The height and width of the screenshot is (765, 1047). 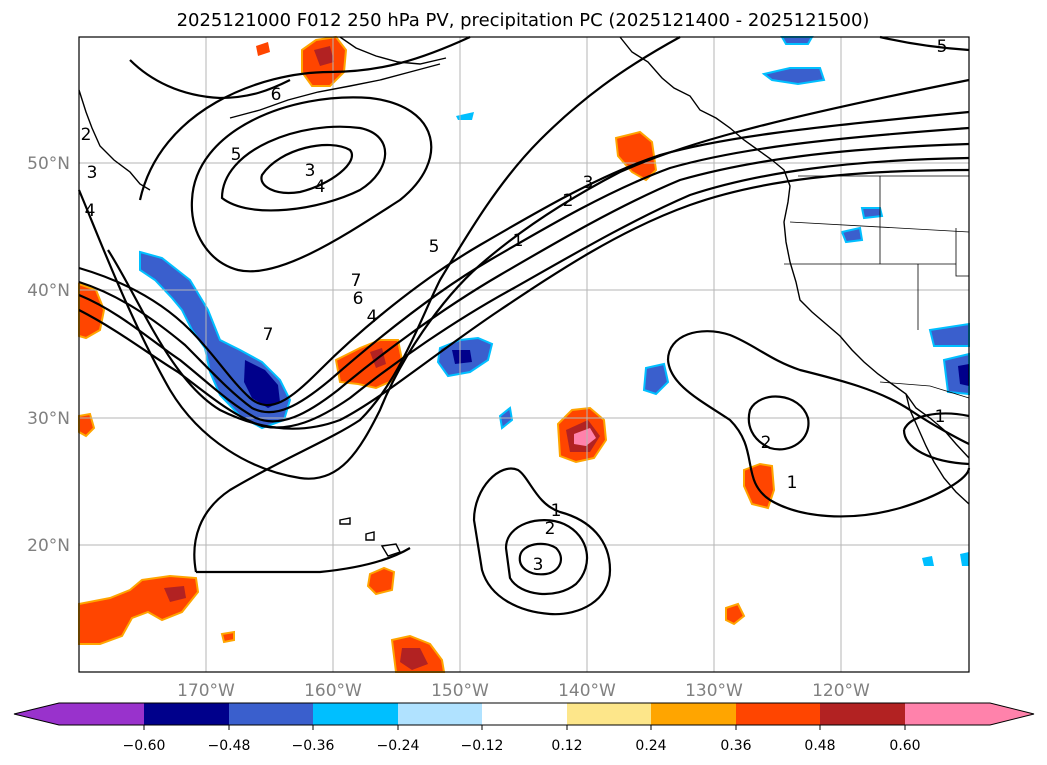 What do you see at coordinates (936, 439) in the screenshot?
I see `pv-contour-1g` at bounding box center [936, 439].